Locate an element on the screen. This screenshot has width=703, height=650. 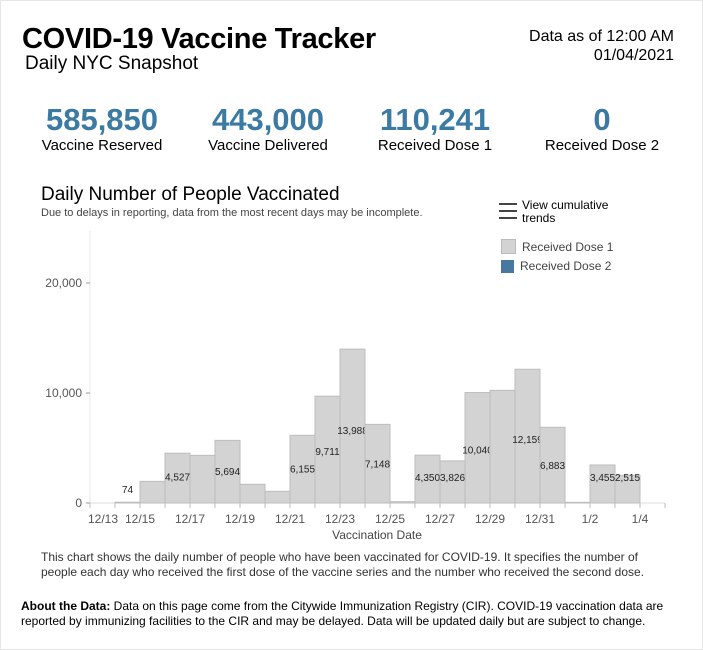
bar-label: 3,455 is located at coordinates (602, 478).